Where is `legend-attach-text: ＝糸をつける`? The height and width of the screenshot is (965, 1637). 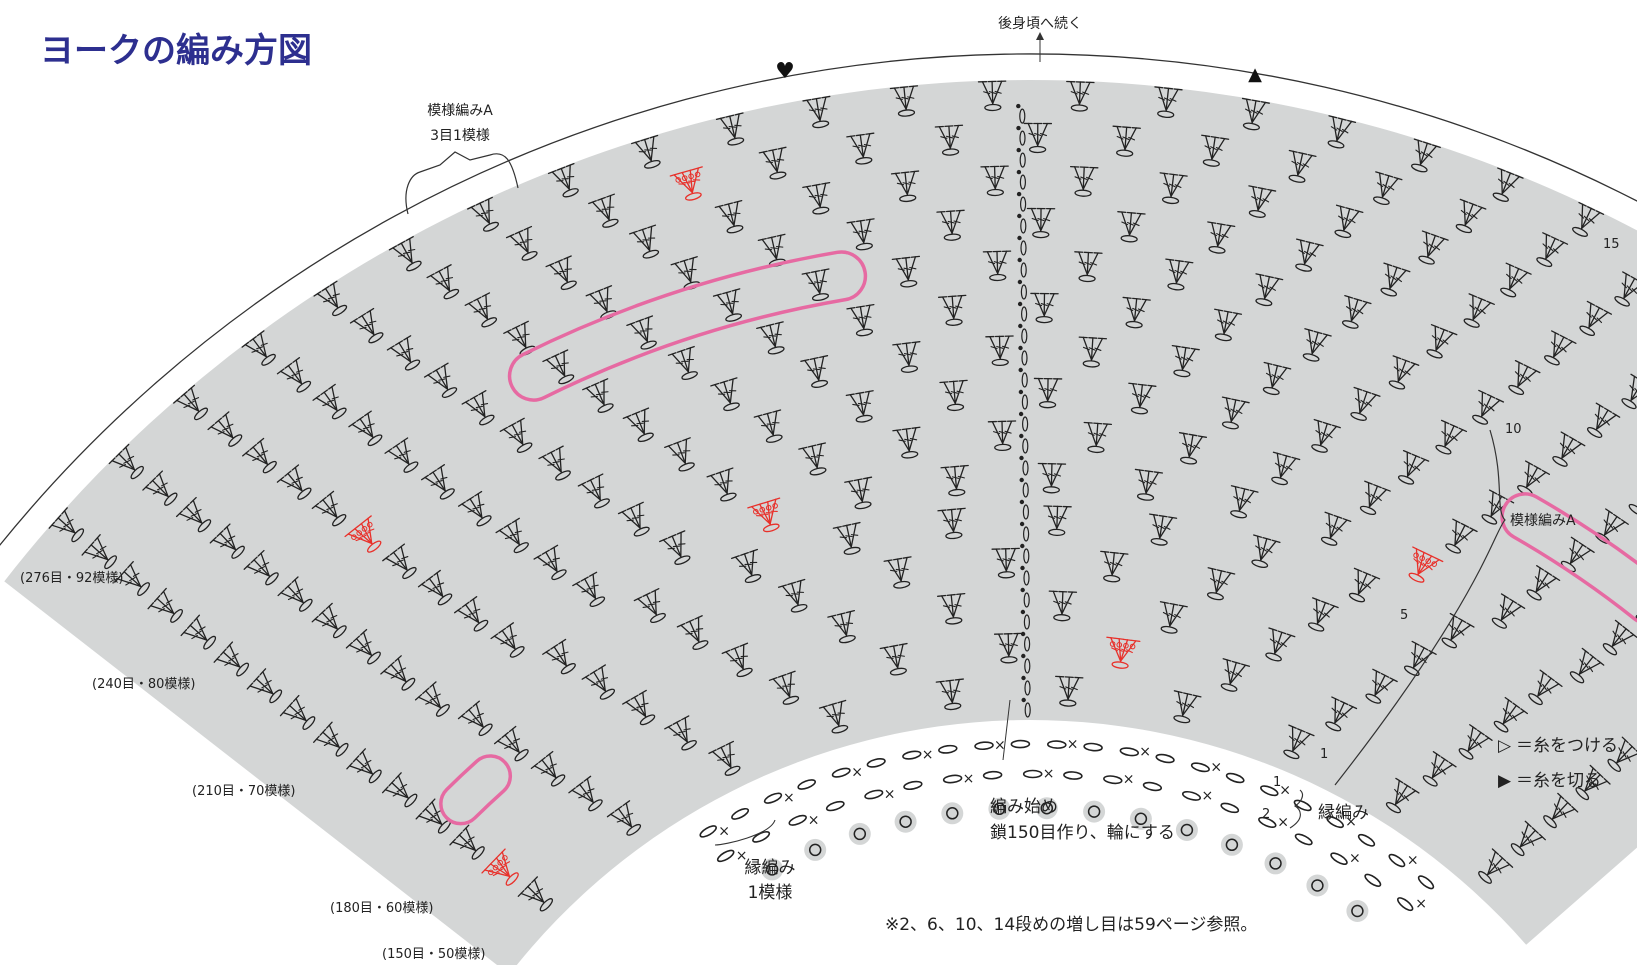
legend-attach-text: ＝糸をつける is located at coordinates (1567, 746).